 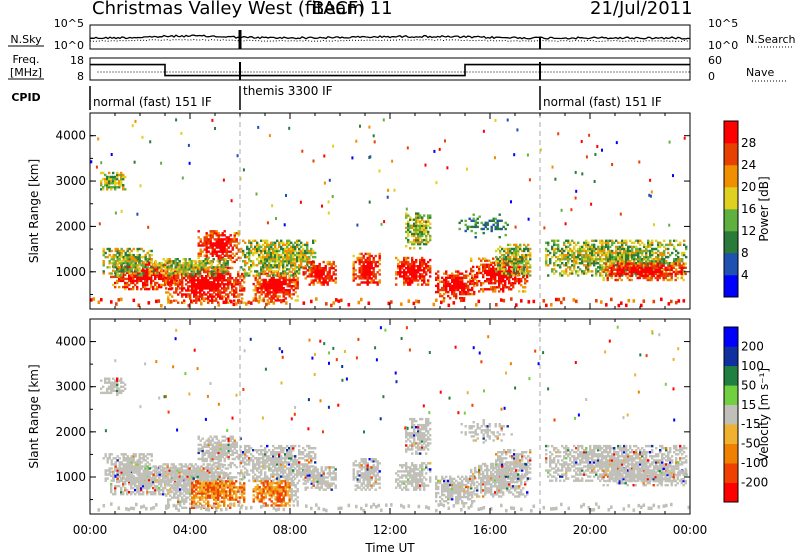 What do you see at coordinates (390, 530) in the screenshot?
I see `xtick-label-3: 12:00` at bounding box center [390, 530].